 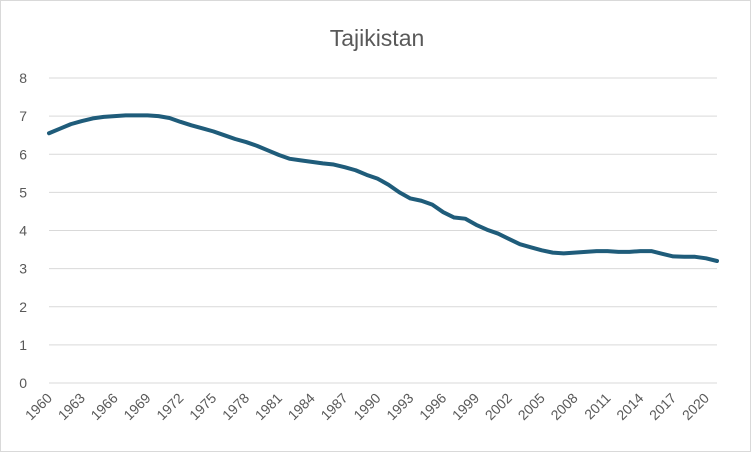 What do you see at coordinates (465, 406) in the screenshot?
I see `x-tick-label: 1999` at bounding box center [465, 406].